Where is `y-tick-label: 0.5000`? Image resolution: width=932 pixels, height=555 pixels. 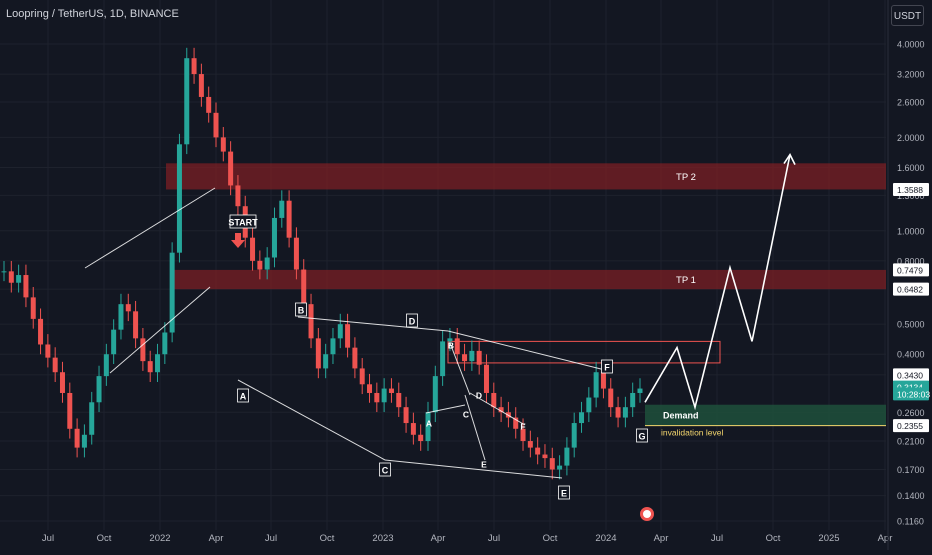 y-tick-label: 0.5000 is located at coordinates (911, 325).